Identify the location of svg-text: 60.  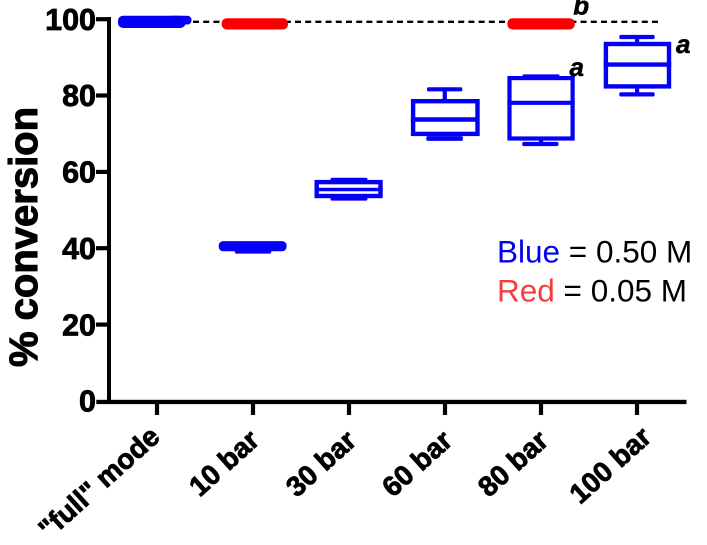
(79, 173).